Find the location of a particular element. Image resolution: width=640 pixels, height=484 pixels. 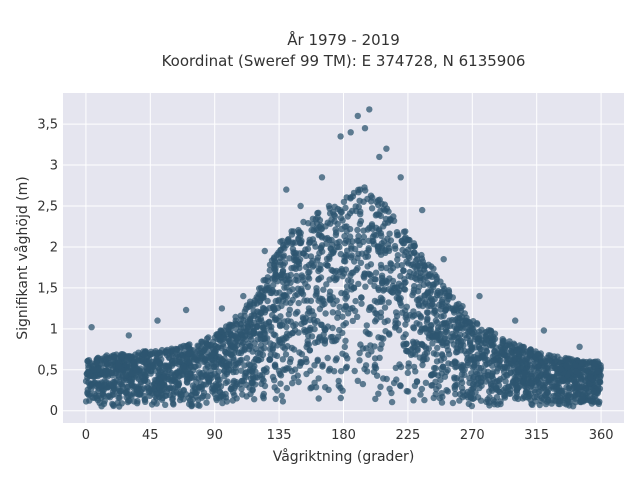

y-tick-label: 0,5 is located at coordinates (47, 370).